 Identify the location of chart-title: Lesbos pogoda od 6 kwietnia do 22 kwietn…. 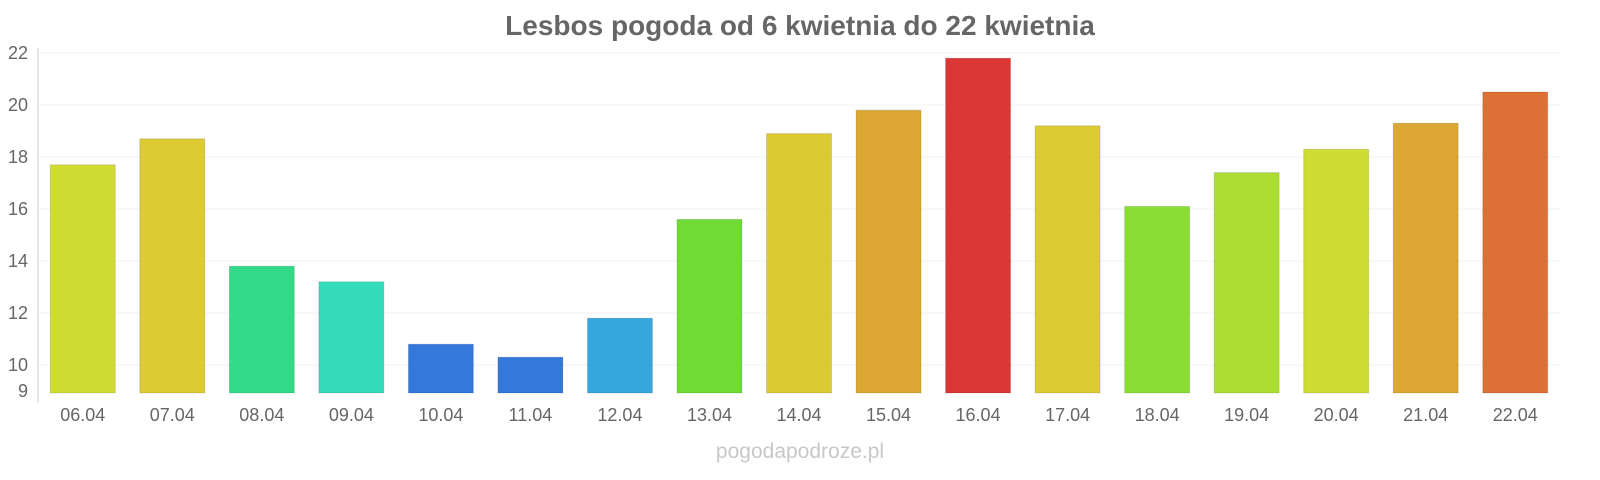
(800, 25).